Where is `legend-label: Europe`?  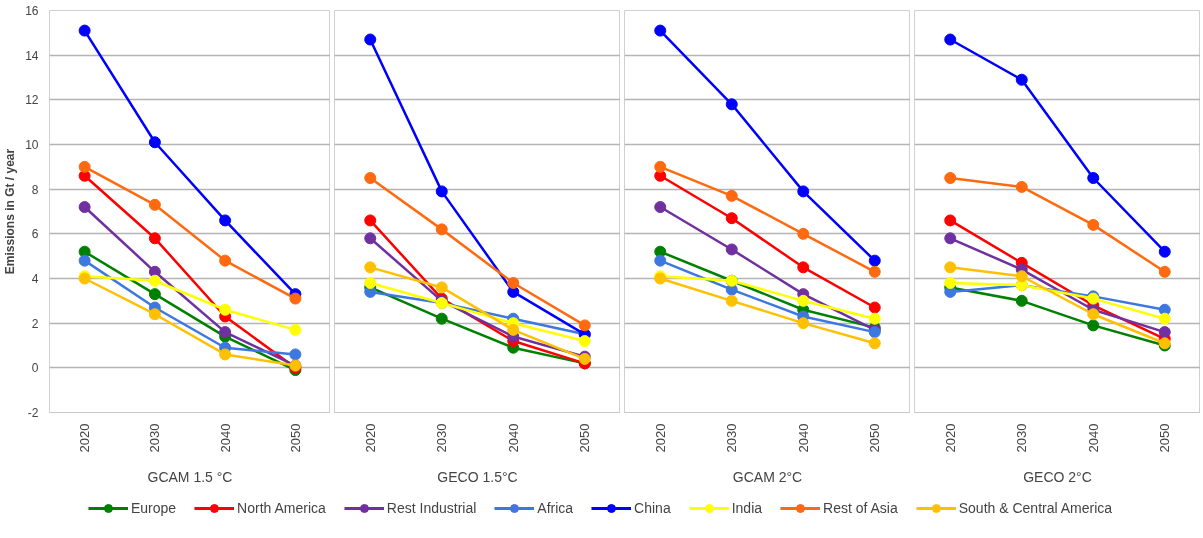
legend-label: Europe is located at coordinates (153, 508).